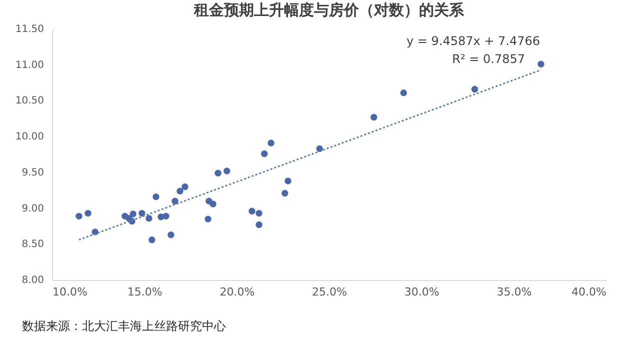  I want to click on y-tick-label: 11.00, so click(29, 65).